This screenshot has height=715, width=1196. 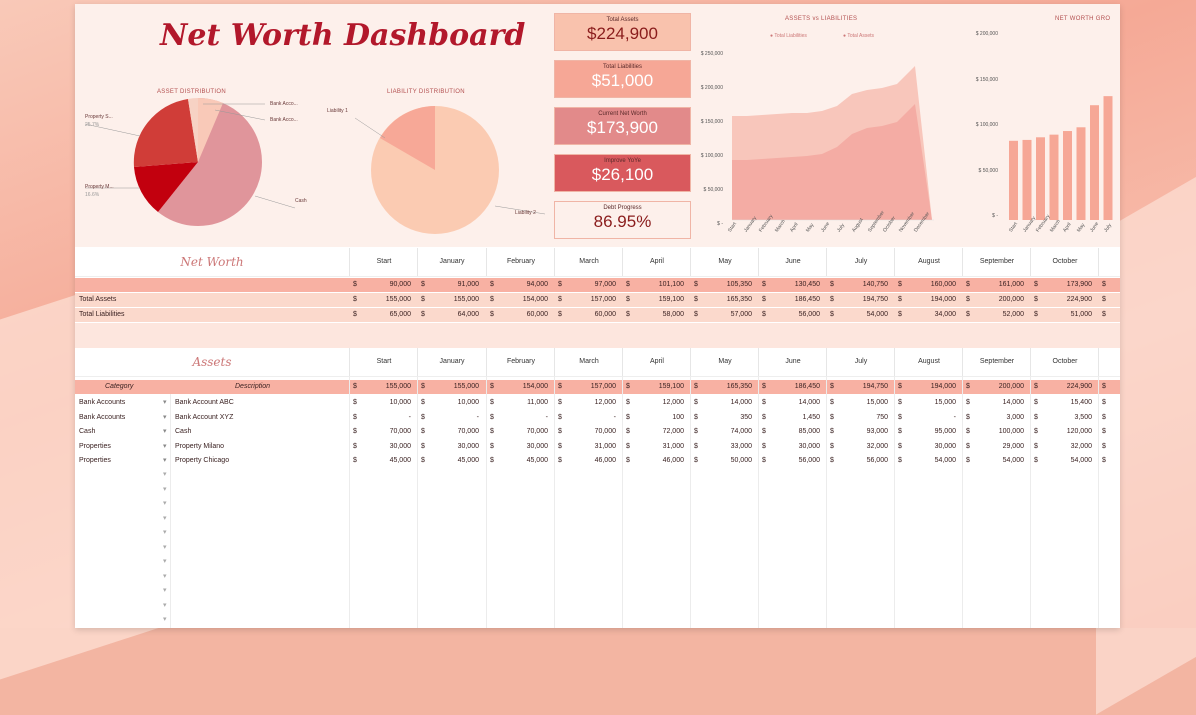 What do you see at coordinates (945, 314) in the screenshot?
I see `value-cell: 34,000` at bounding box center [945, 314].